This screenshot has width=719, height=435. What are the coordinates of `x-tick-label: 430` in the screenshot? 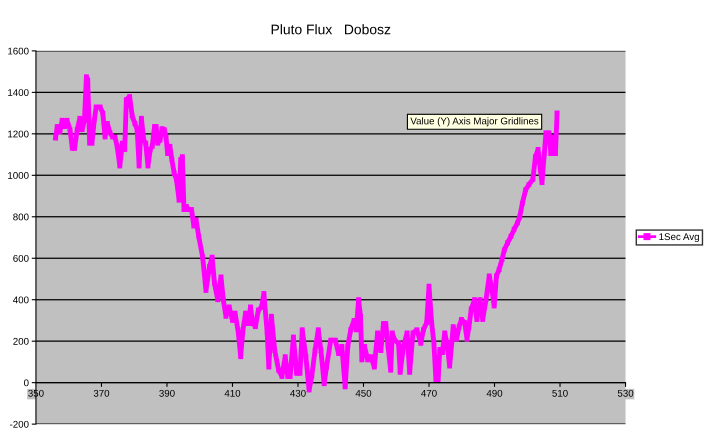 It's located at (298, 393).